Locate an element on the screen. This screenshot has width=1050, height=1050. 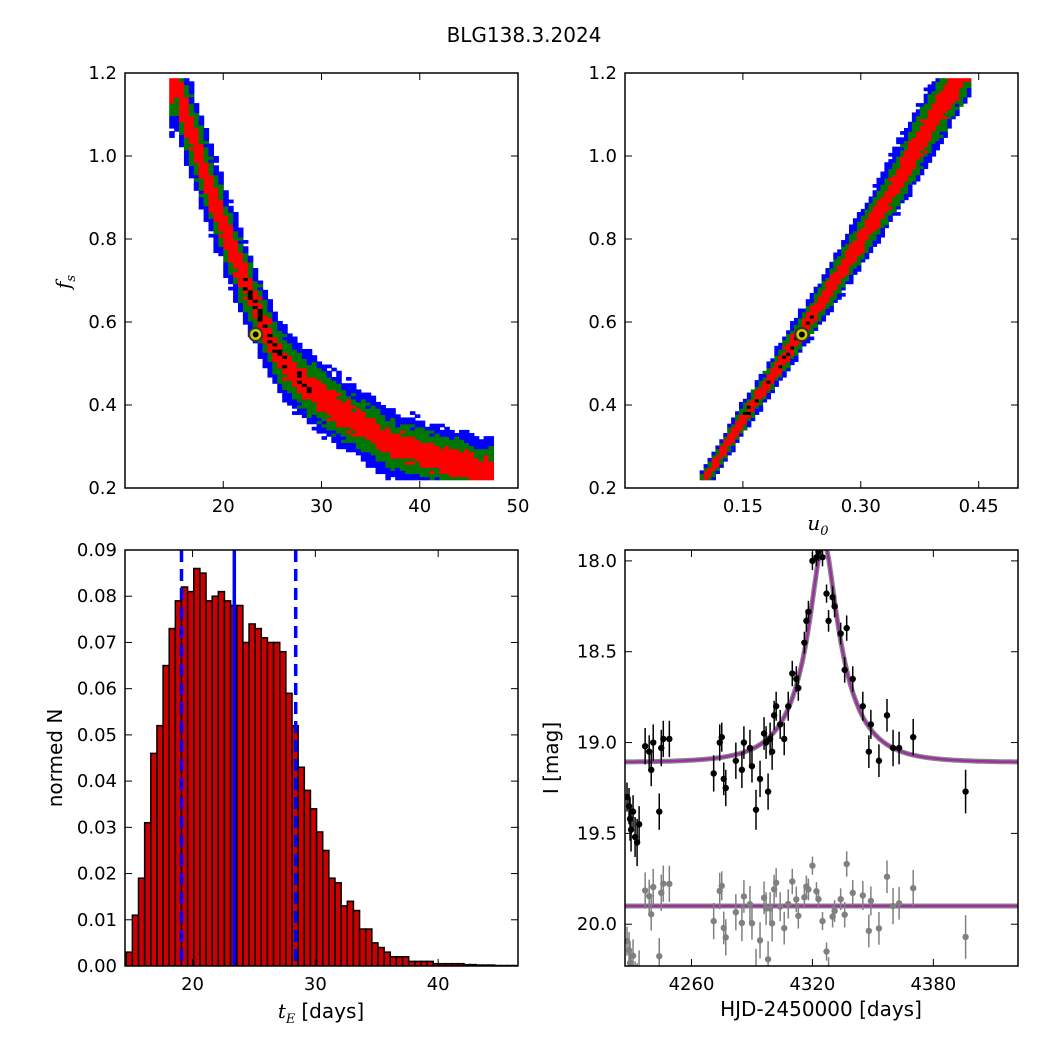
data-point is located at coordinates (879, 760).